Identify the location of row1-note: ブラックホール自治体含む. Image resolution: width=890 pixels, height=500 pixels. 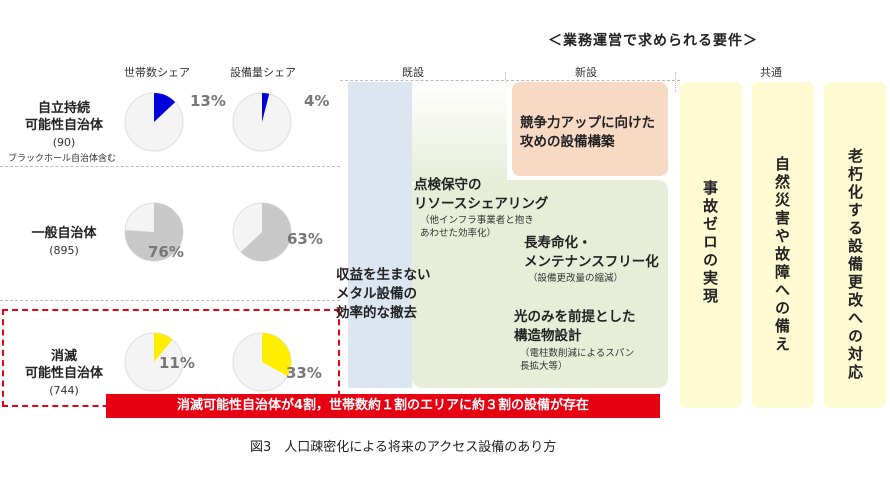
(62, 159).